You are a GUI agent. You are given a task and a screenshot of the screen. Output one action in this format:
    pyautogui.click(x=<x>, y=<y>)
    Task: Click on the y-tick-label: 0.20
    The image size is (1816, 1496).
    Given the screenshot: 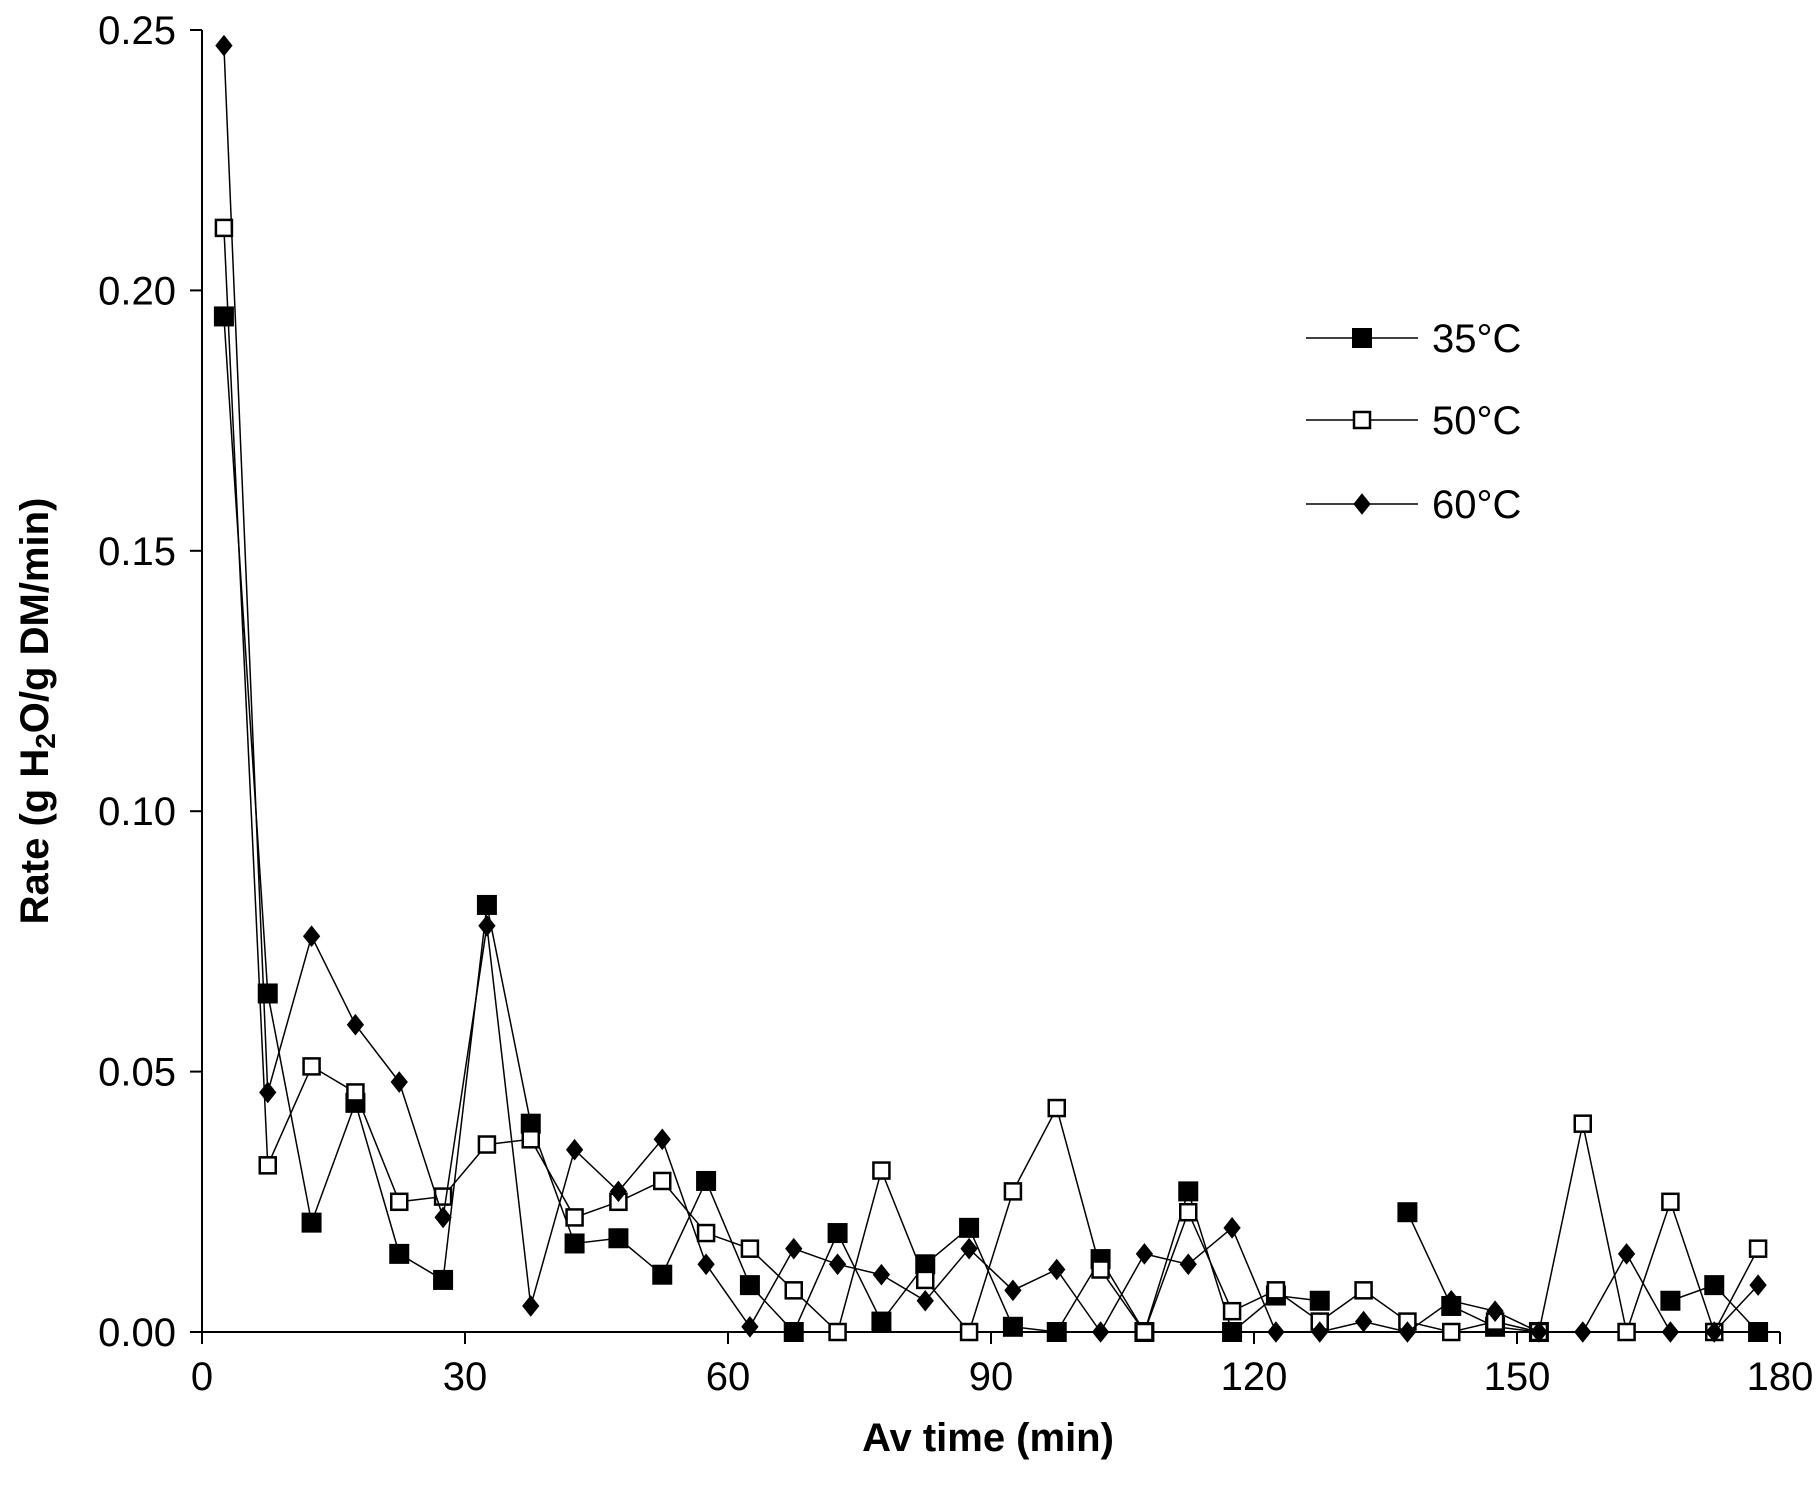 What is the action you would take?
    pyautogui.click(x=137, y=291)
    